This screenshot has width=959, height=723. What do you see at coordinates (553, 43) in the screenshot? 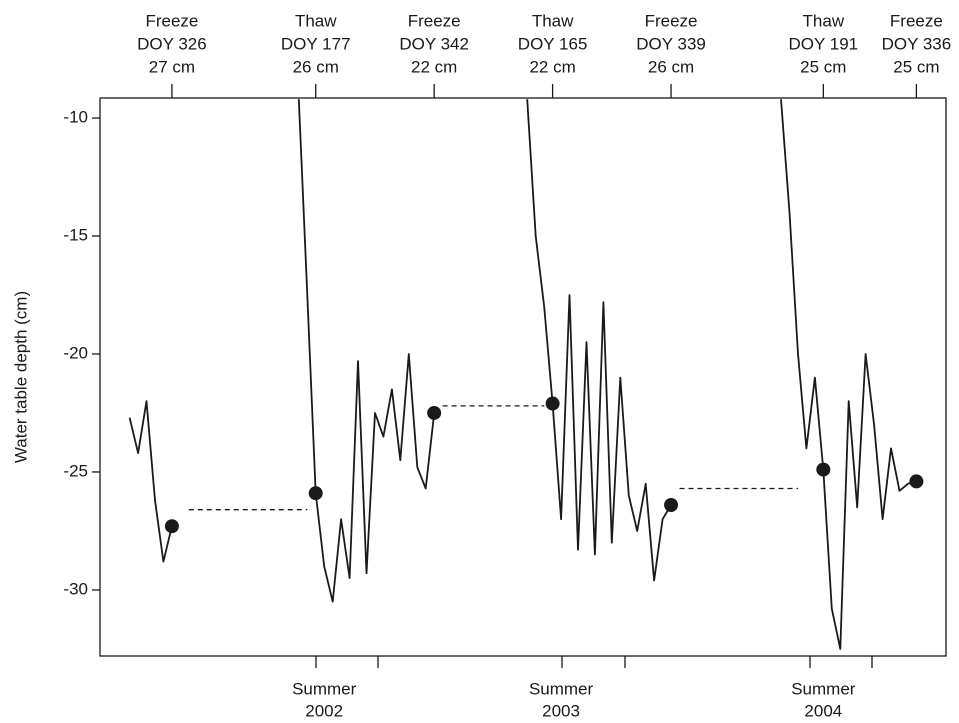
I see `event-label: DOY 165` at bounding box center [553, 43].